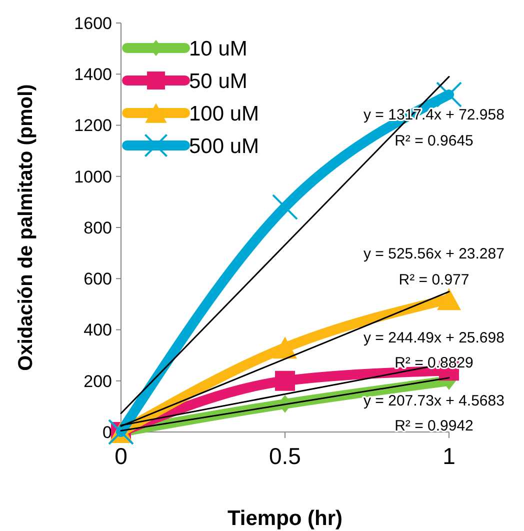 The image size is (524, 531). What do you see at coordinates (98, 228) in the screenshot?
I see `y-tick-label: 800` at bounding box center [98, 228].